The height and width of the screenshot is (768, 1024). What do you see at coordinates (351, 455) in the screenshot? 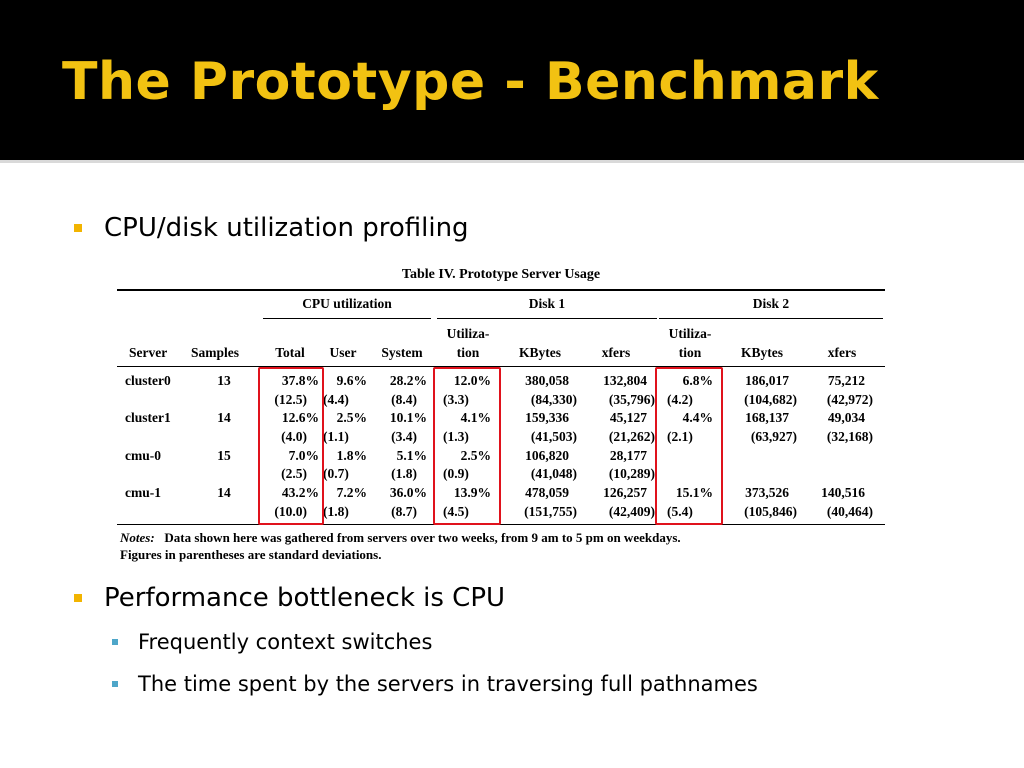
I see `table-cell-user: 1.8%` at bounding box center [351, 455].